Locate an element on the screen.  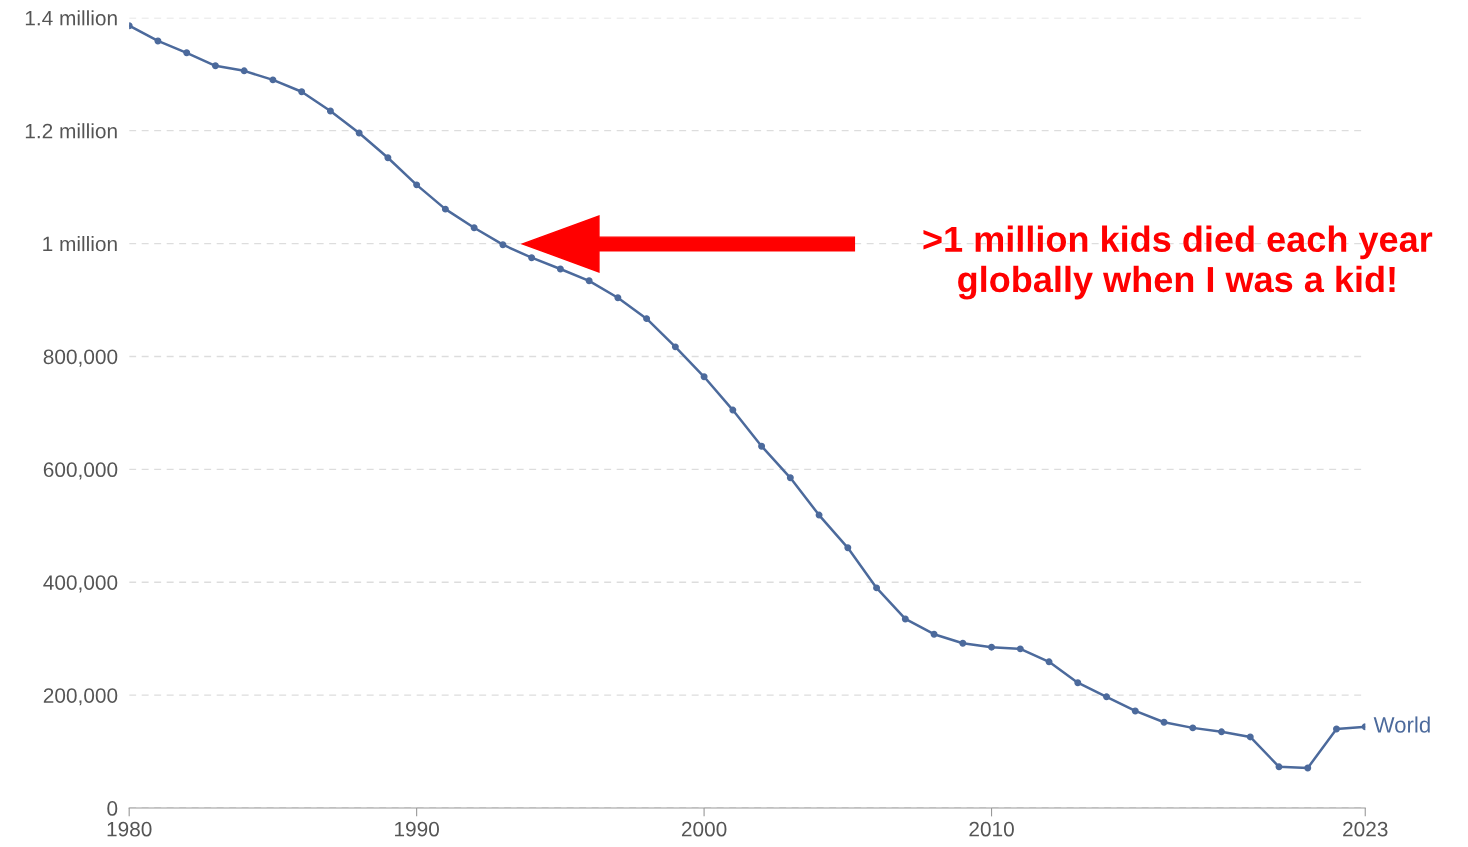
y-tick-label: 1 million is located at coordinates (80, 244).